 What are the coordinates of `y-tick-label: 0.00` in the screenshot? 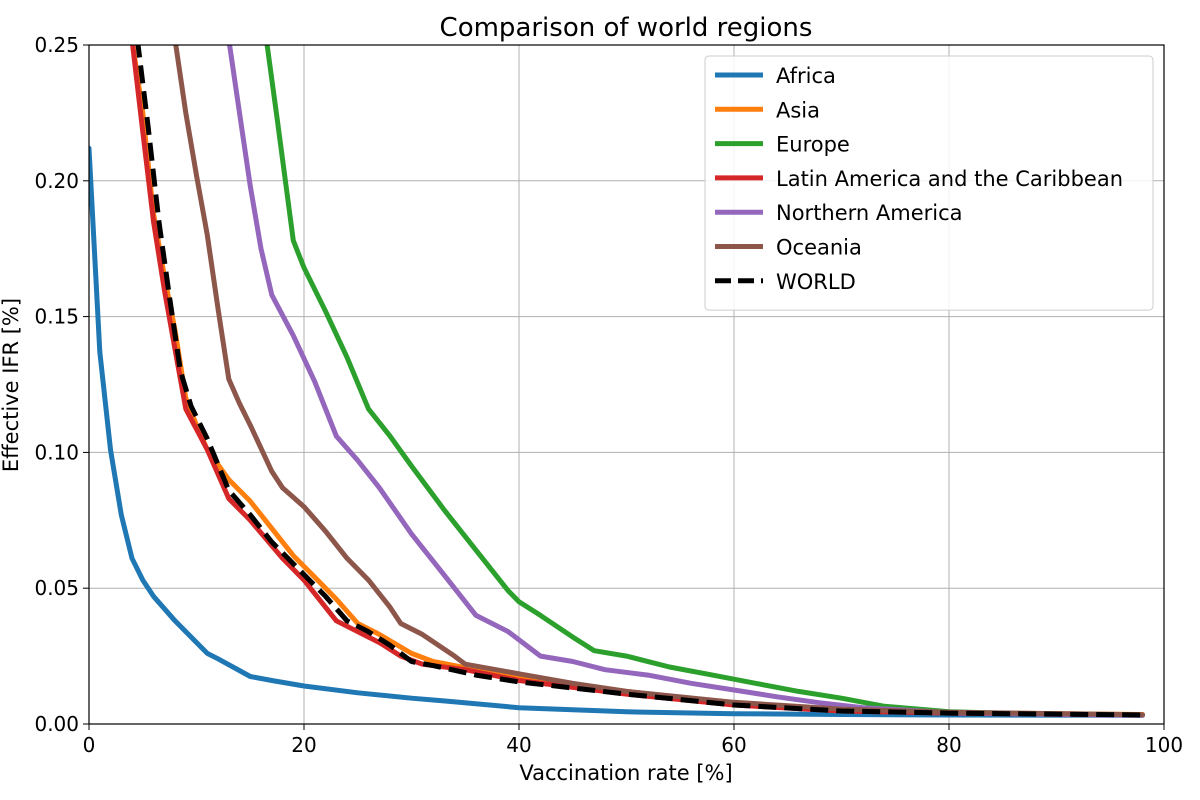 It's located at (56, 724).